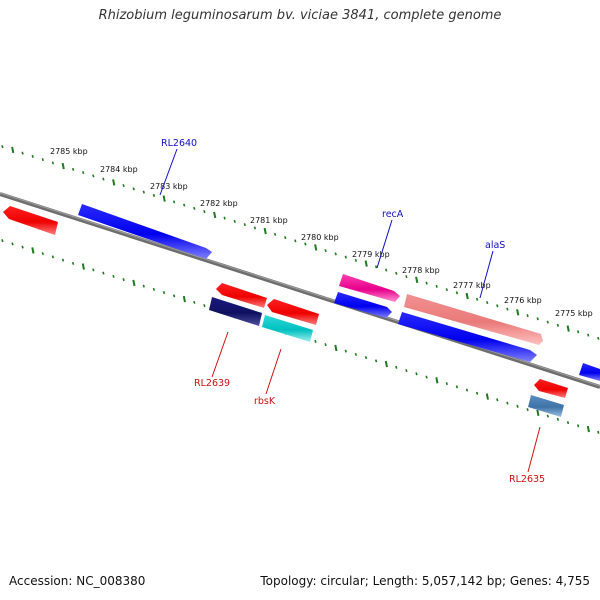  What do you see at coordinates (77, 581) in the screenshot?
I see `accession-text: Accession: NC_008380` at bounding box center [77, 581].